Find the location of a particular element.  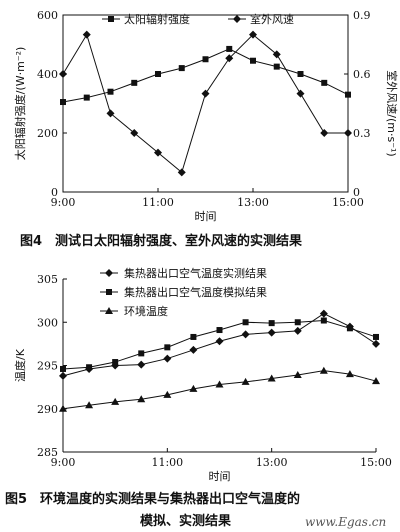

fig4-right-tick-label: 0.6 is located at coordinates (362, 74).